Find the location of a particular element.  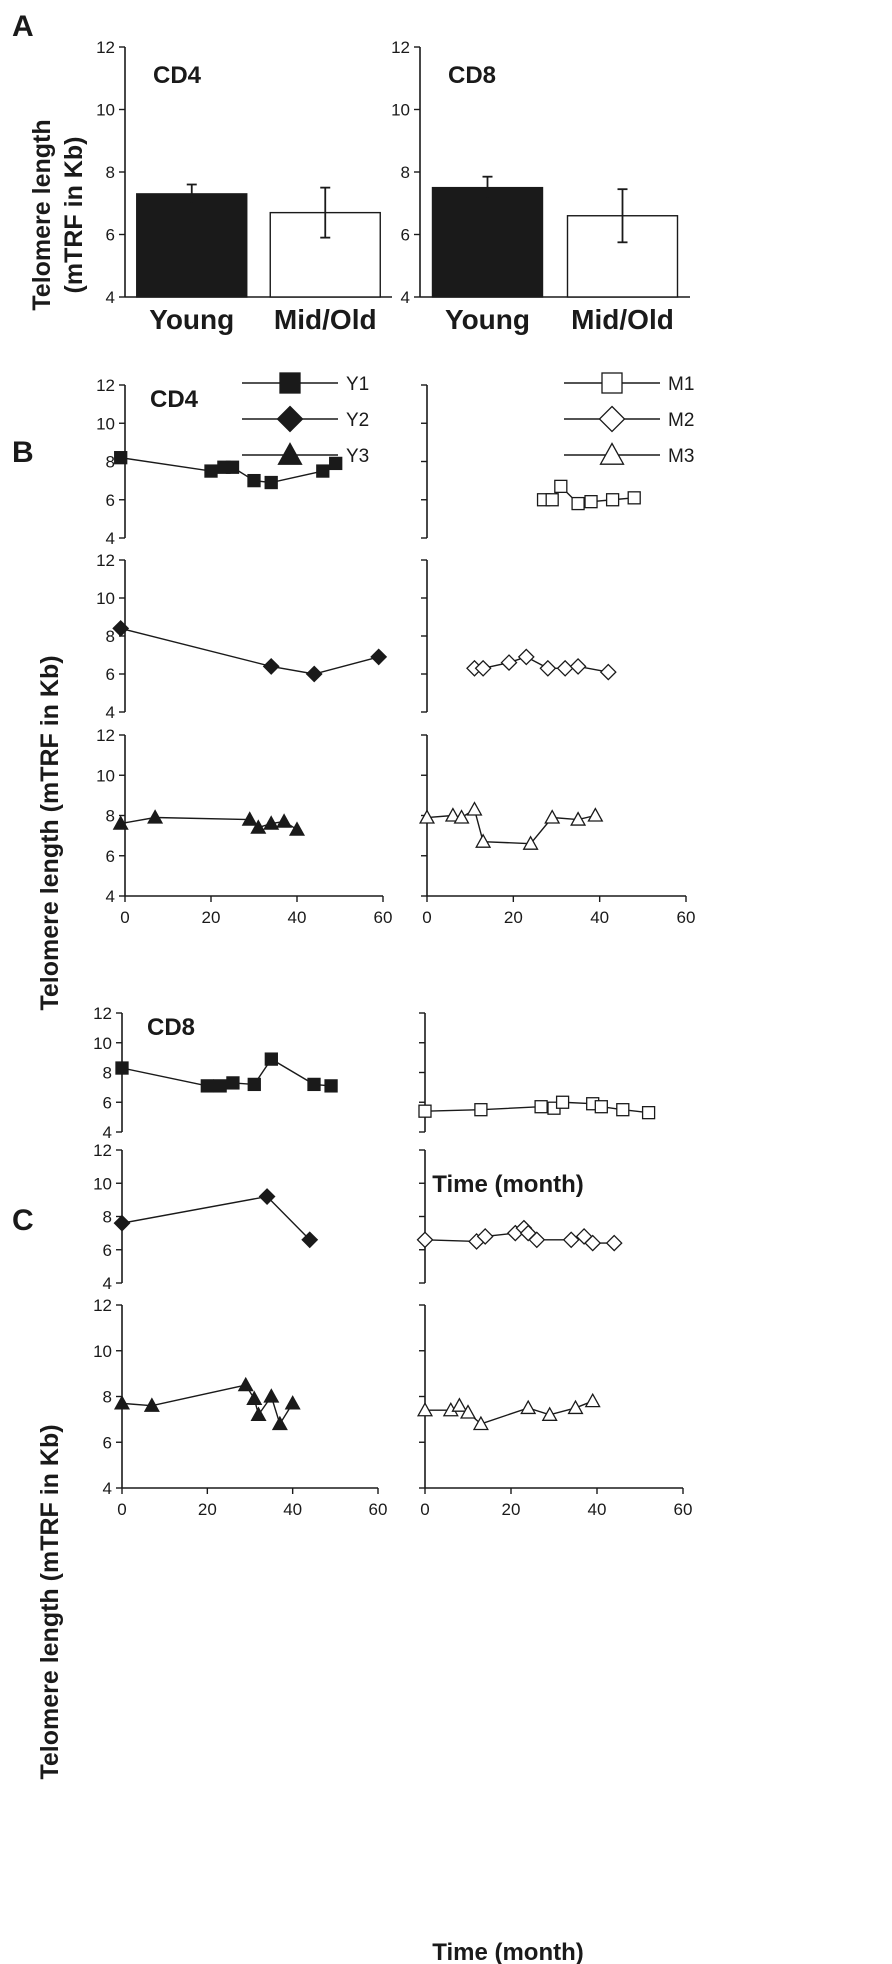

c-cd8-young-y1-ytick-label-6: 6 is located at coordinates (107, 1102).